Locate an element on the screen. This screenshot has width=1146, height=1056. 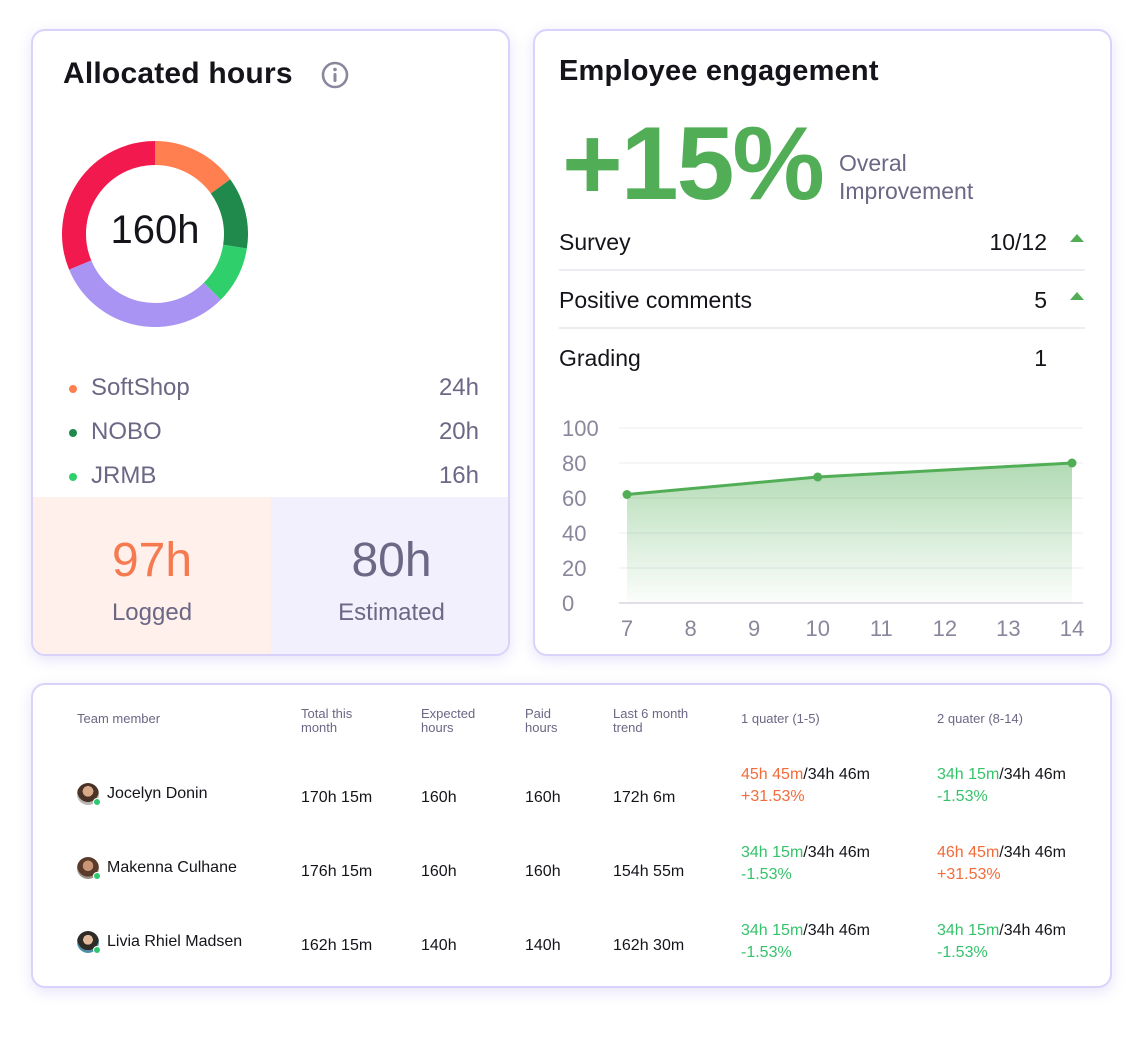
q2-value: 46h 45m/34h 46m is located at coordinates (1001, 853).